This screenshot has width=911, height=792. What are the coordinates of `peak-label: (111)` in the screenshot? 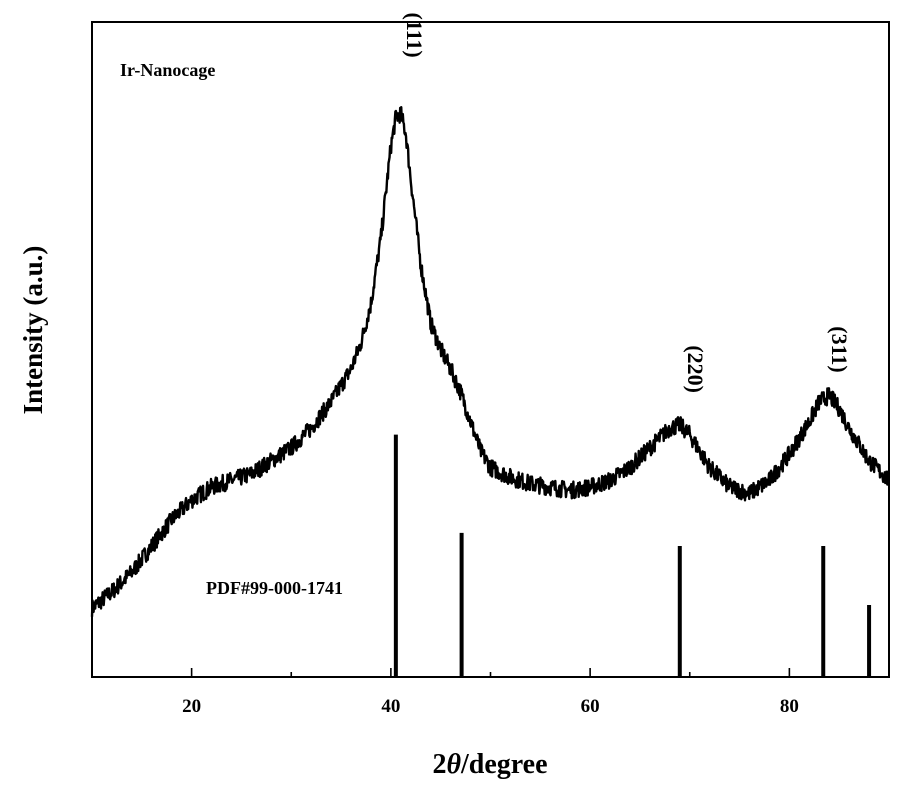 It's located at (414, 34).